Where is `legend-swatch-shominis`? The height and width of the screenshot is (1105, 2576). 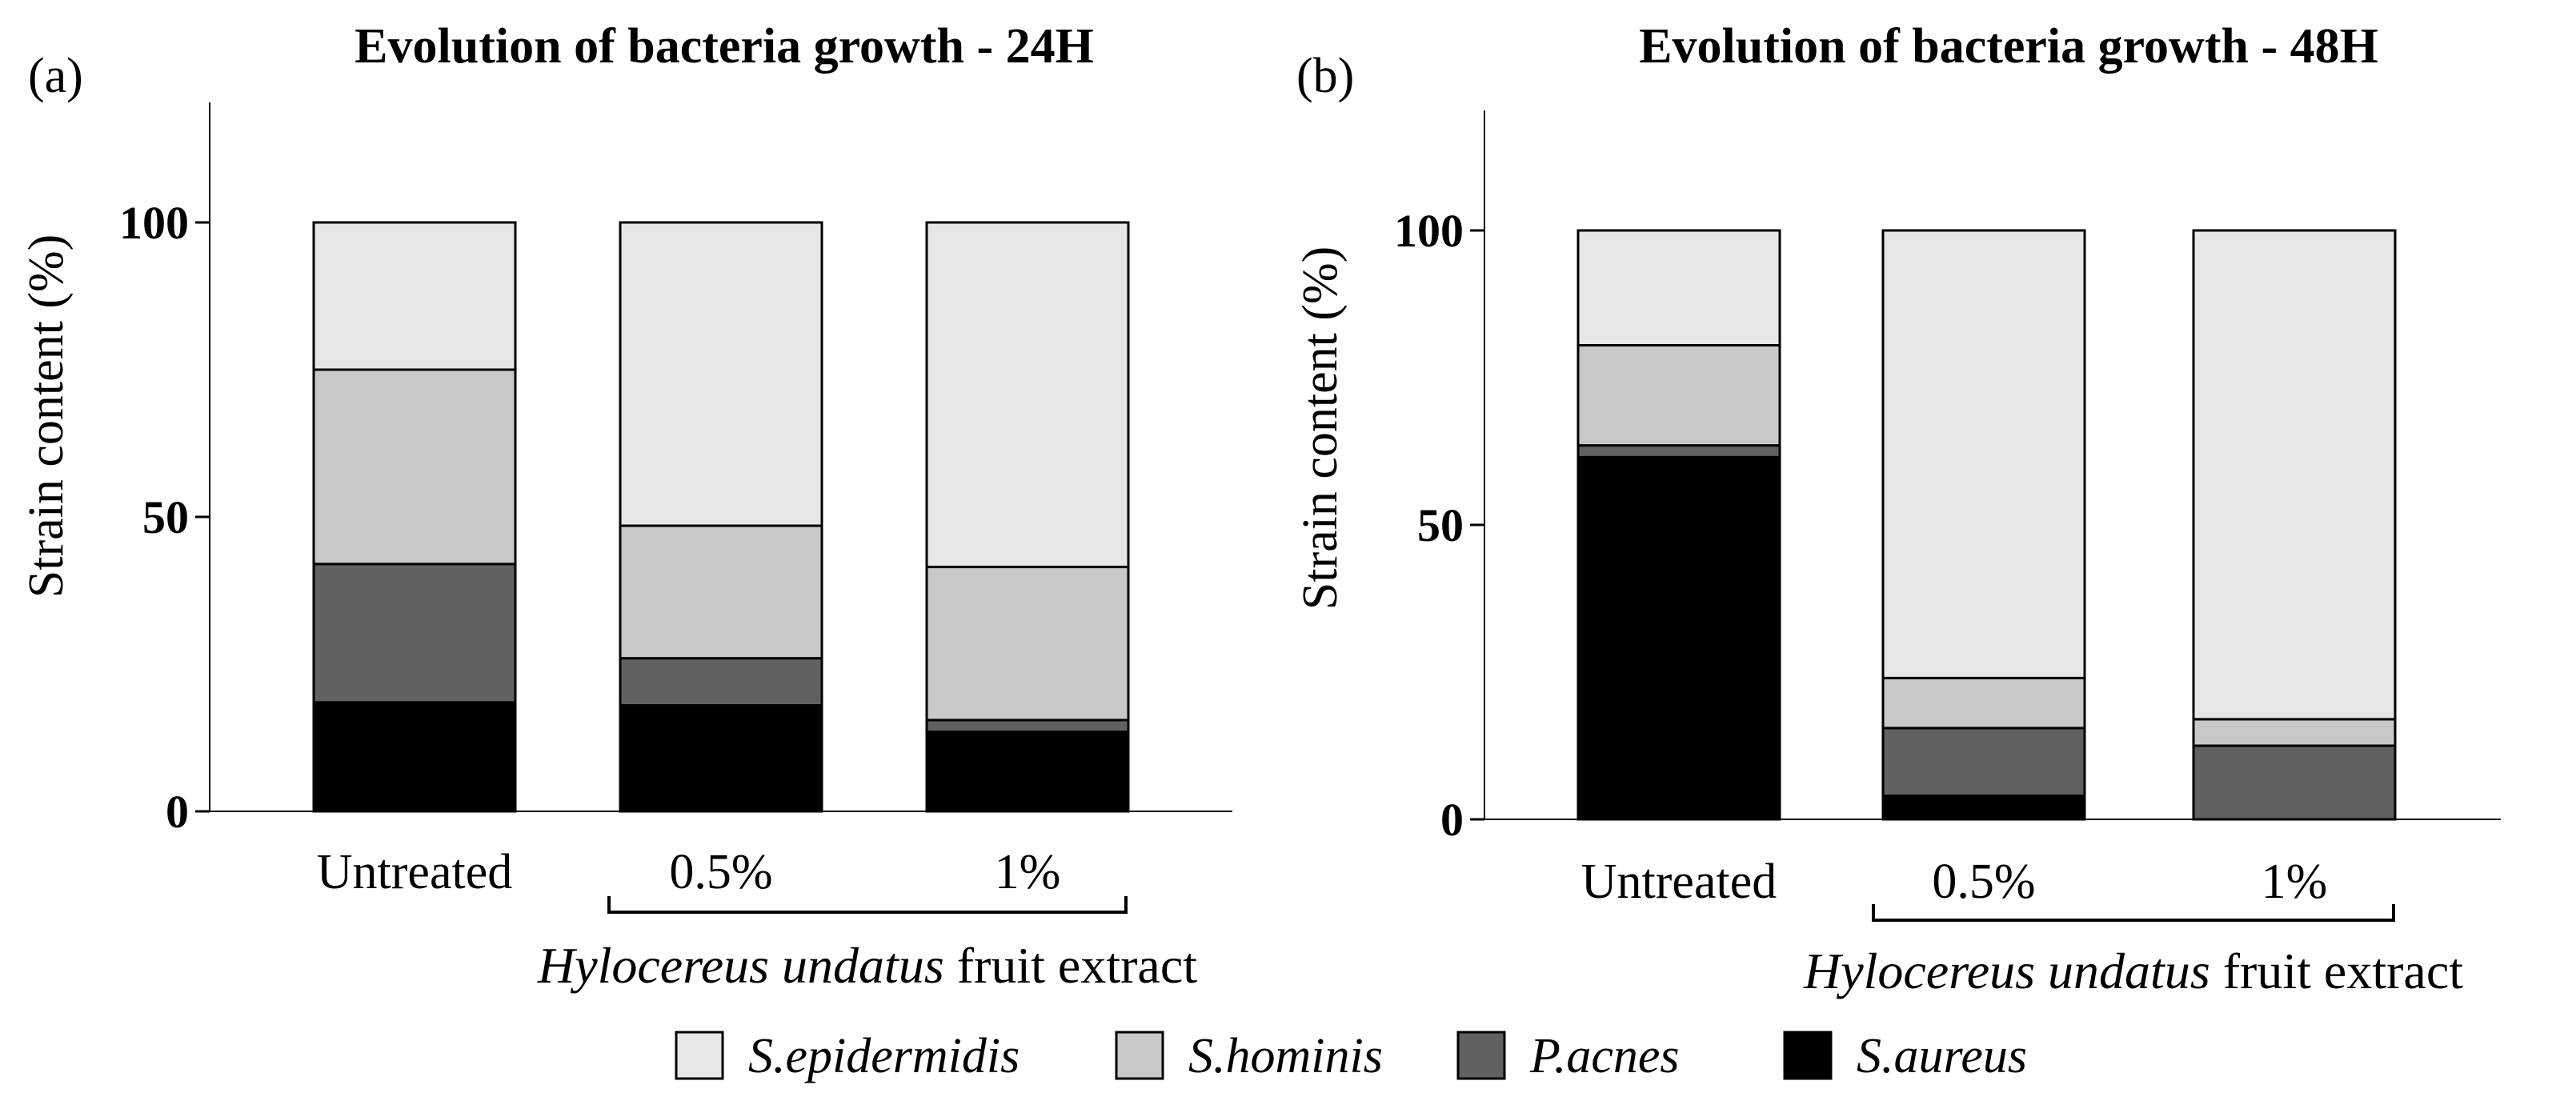
legend-swatch-shominis is located at coordinates (1139, 1055).